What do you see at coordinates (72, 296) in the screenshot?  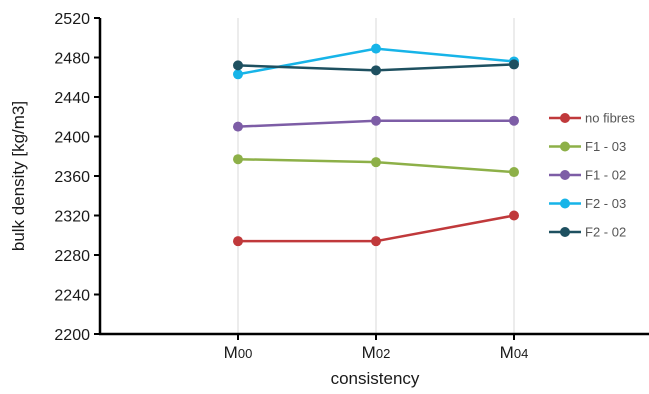 I see `y-tick-label: 2240` at bounding box center [72, 296].